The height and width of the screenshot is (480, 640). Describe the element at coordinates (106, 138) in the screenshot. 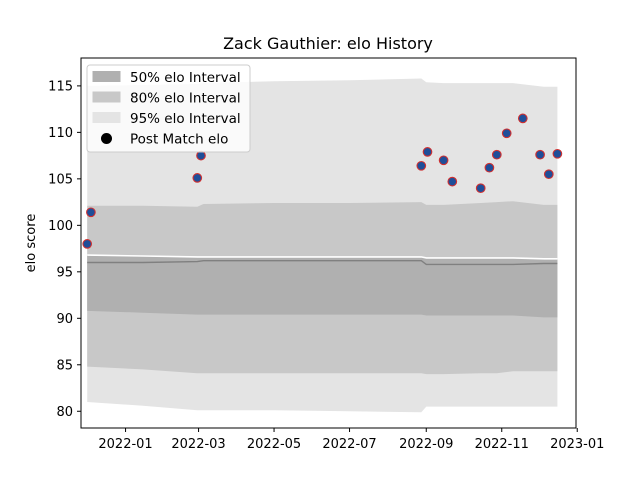

I see `legend-marker` at that location.